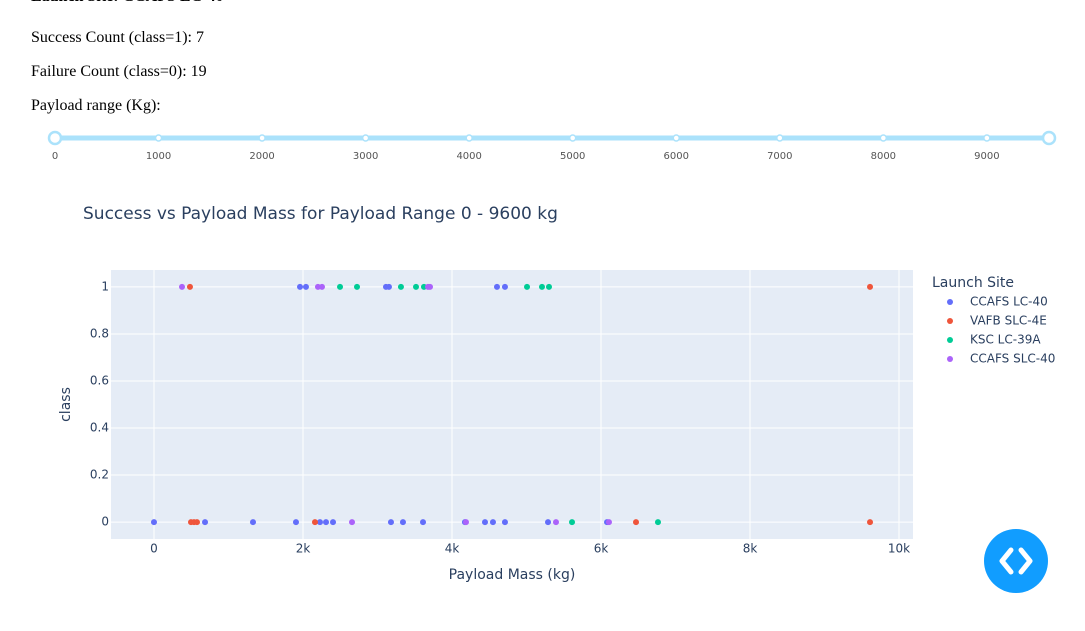  I want to click on slider-mark-label: 9000, so click(986, 156).